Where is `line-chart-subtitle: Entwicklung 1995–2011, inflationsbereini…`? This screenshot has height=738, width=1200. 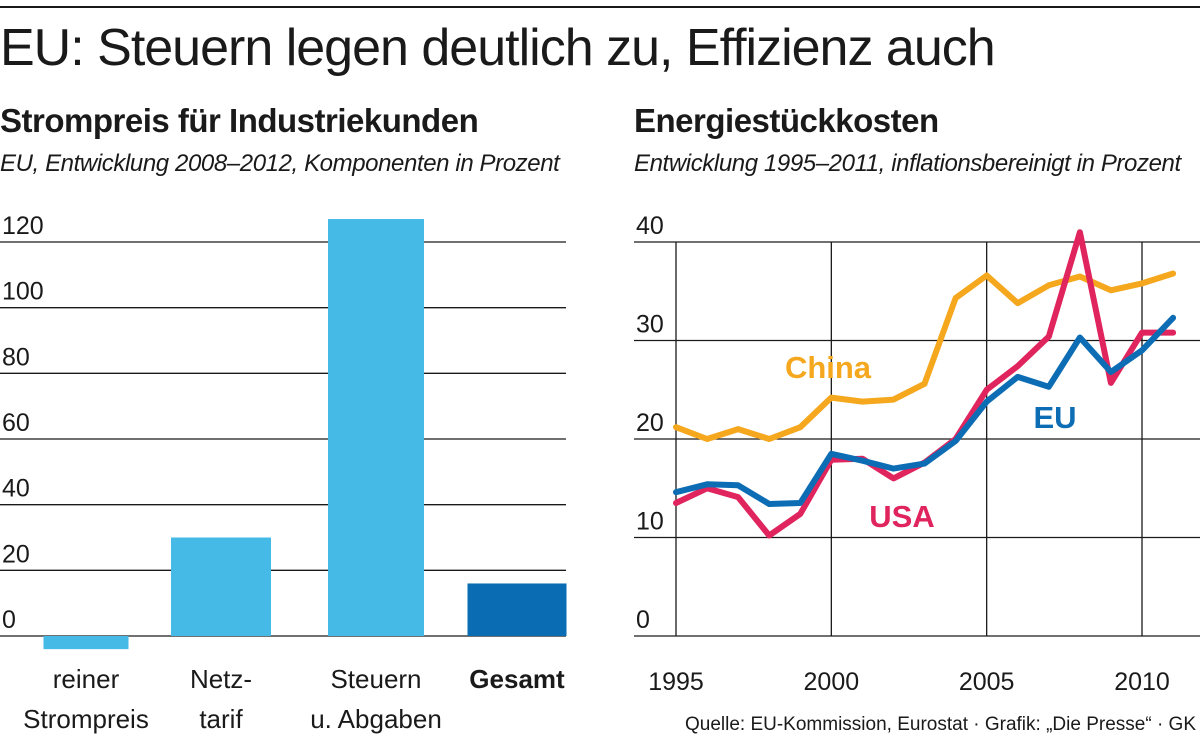 line-chart-subtitle: Entwicklung 1995–2011, inflationsbereini… is located at coordinates (907, 163).